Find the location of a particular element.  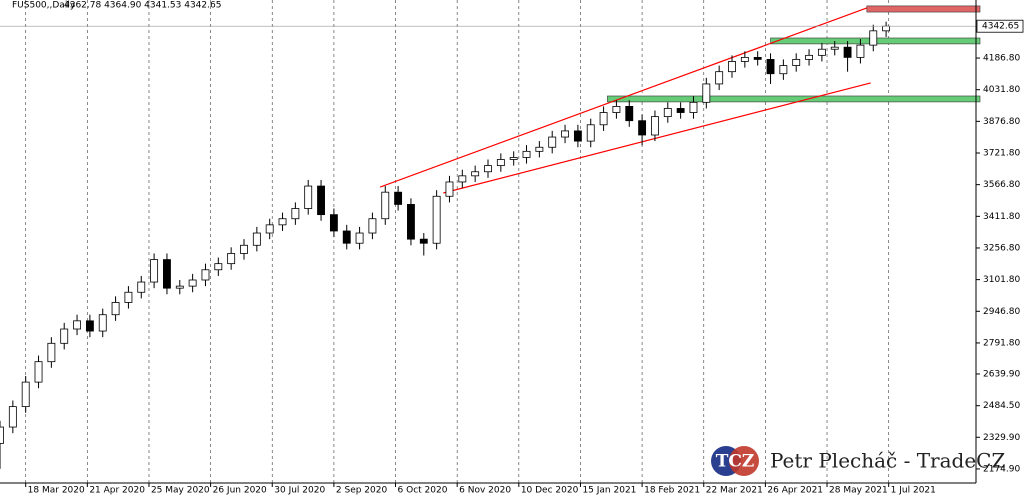

logo-circle is located at coordinates (744, 461).